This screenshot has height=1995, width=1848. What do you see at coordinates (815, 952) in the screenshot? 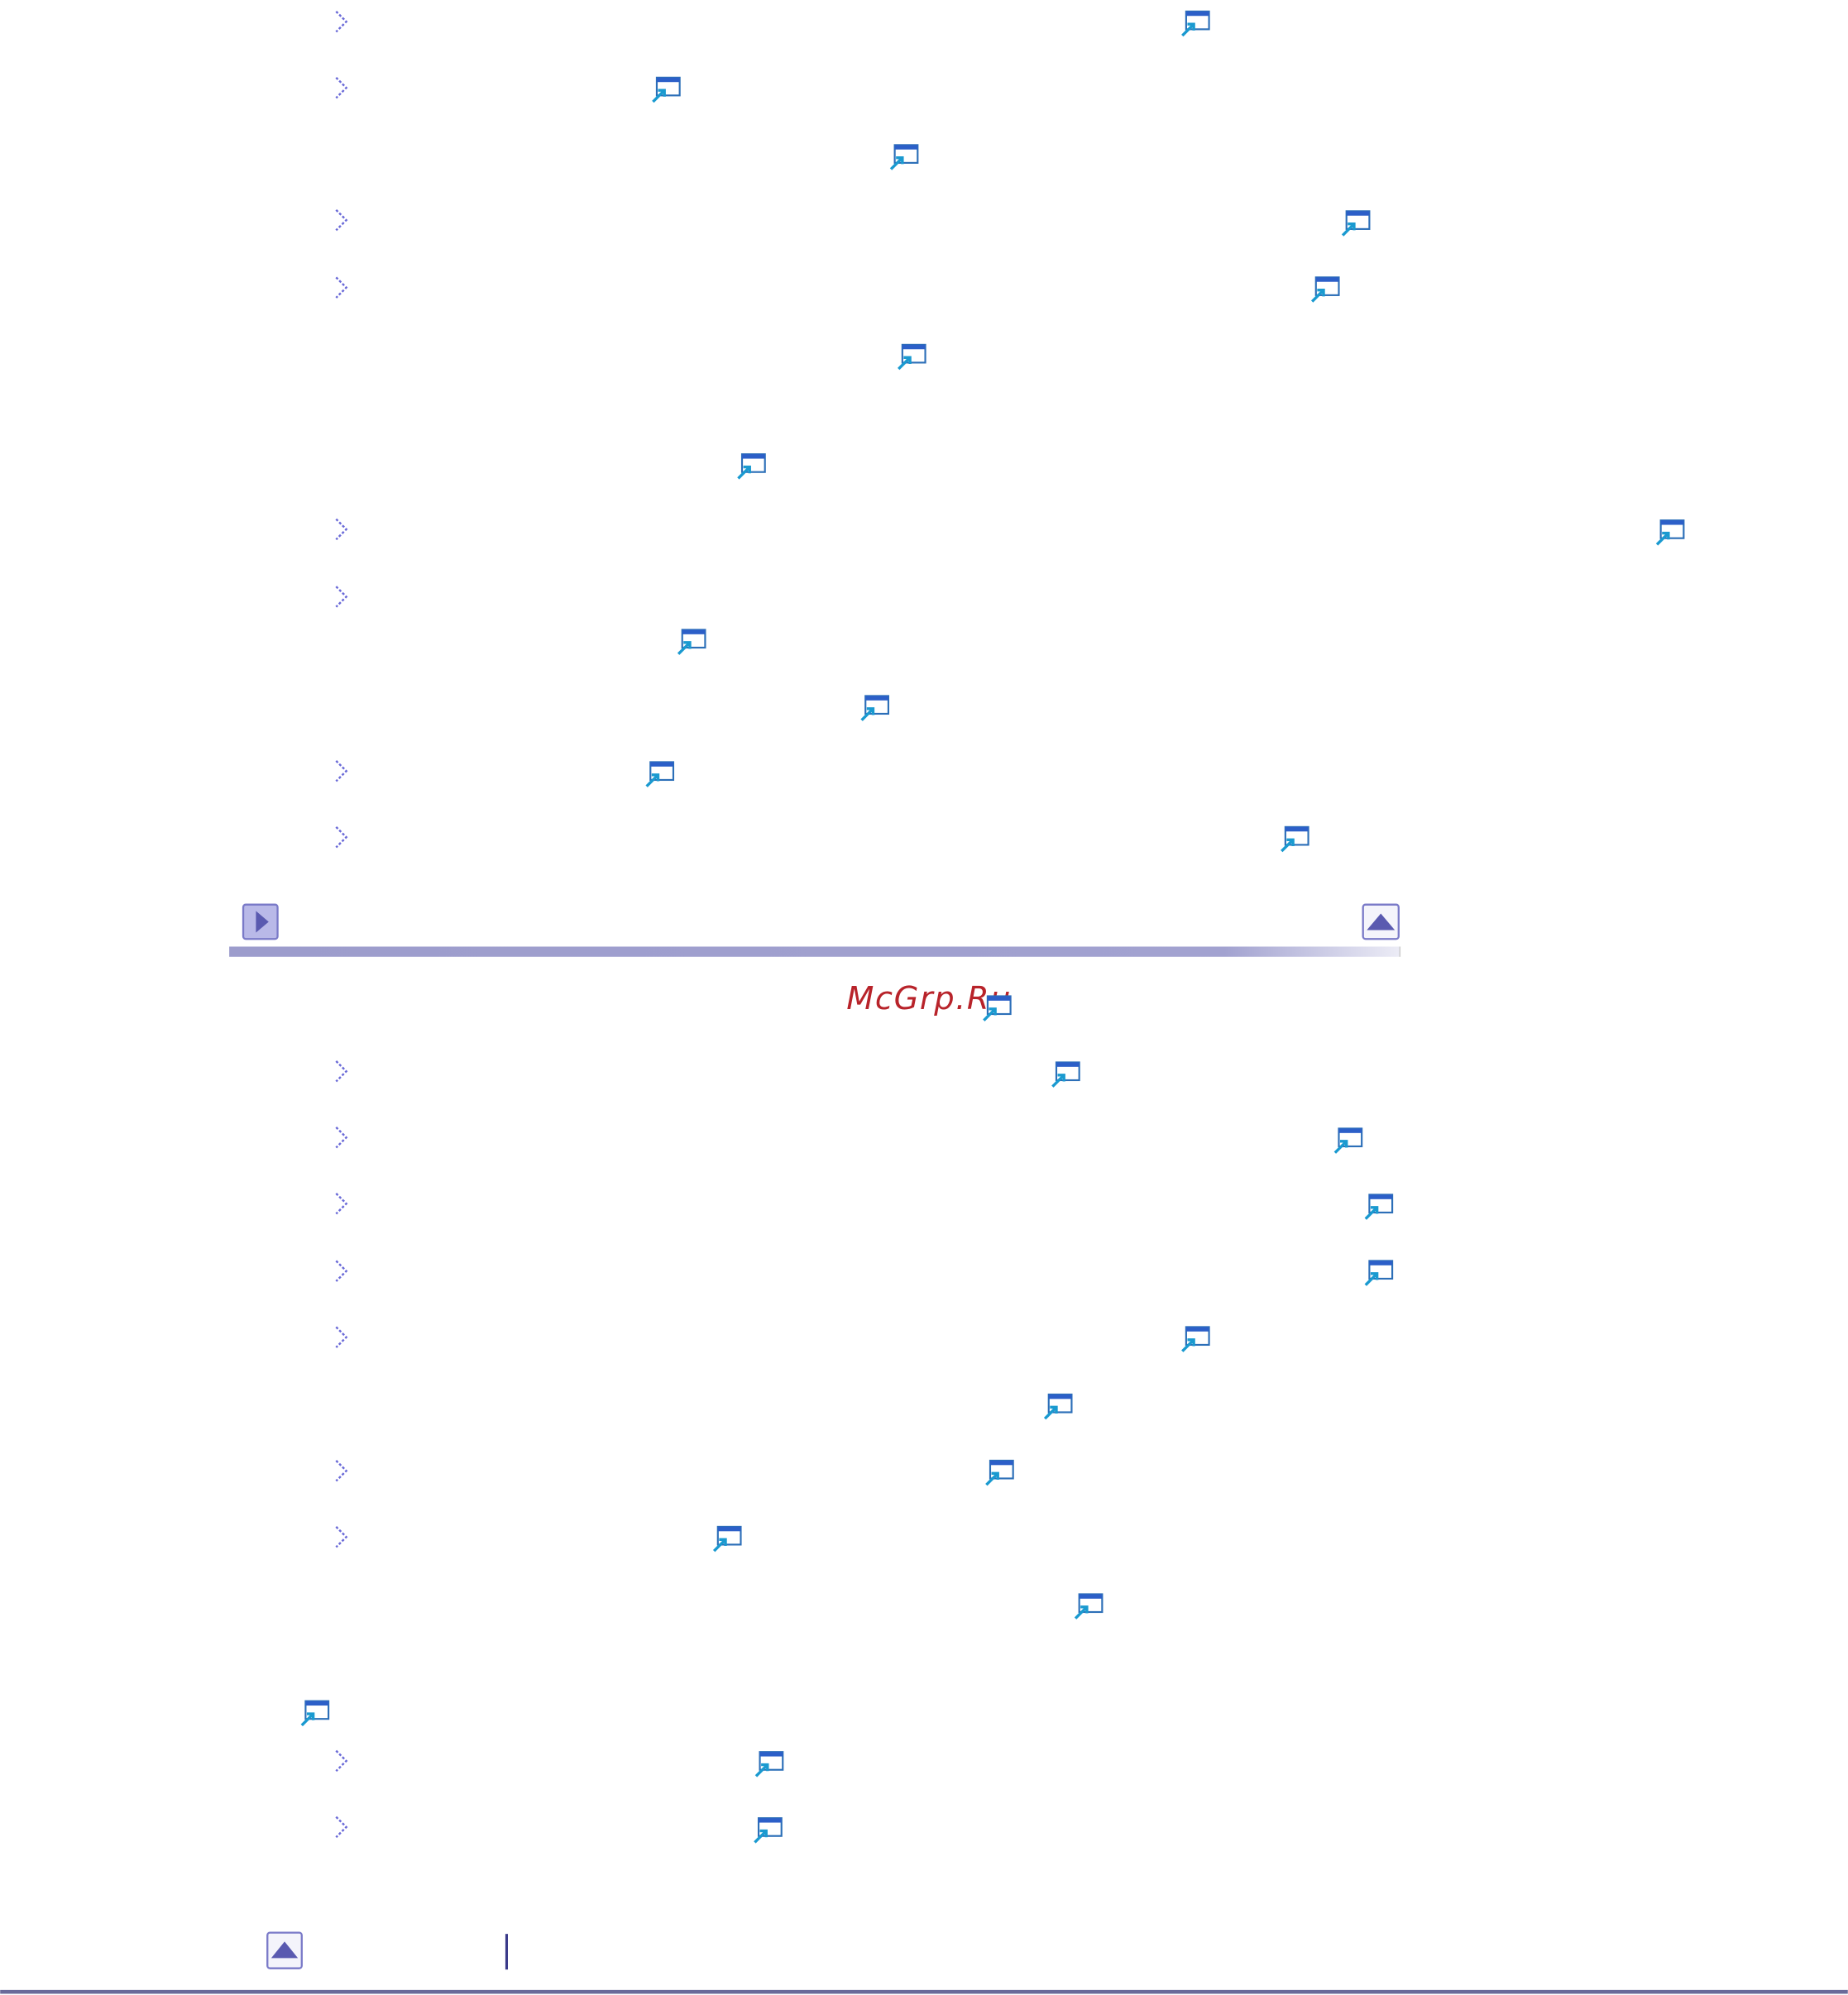
I see `separator-bar` at bounding box center [815, 952].